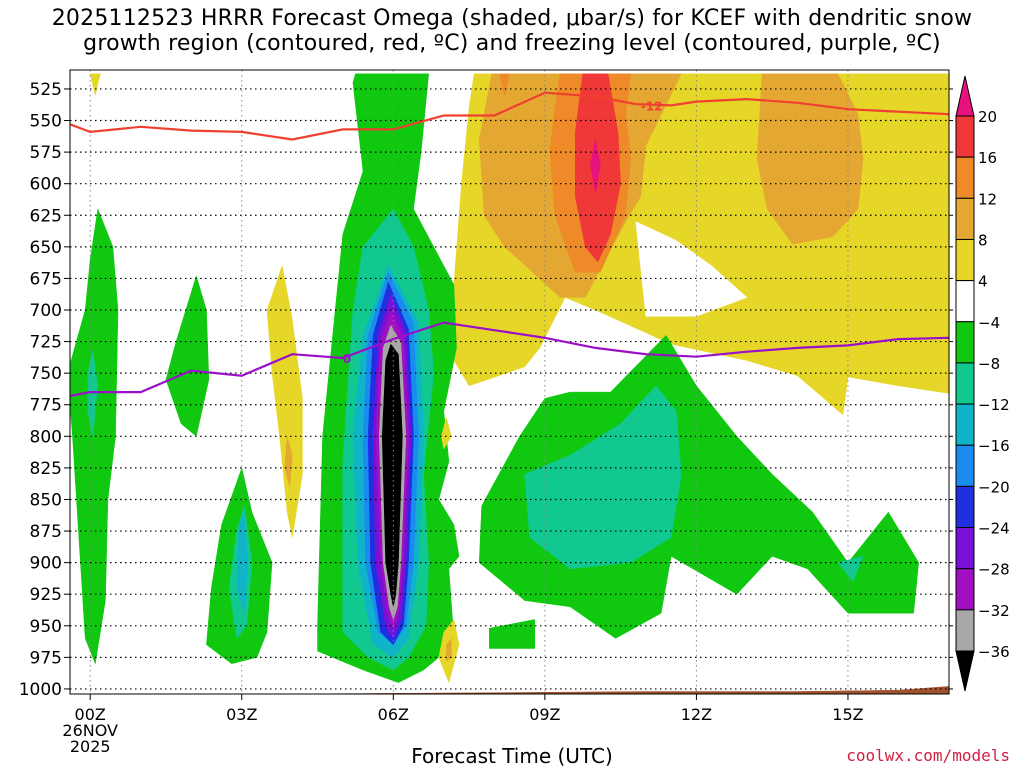  What do you see at coordinates (987, 158) in the screenshot?
I see `colorbar-label-1: 16` at bounding box center [987, 158].